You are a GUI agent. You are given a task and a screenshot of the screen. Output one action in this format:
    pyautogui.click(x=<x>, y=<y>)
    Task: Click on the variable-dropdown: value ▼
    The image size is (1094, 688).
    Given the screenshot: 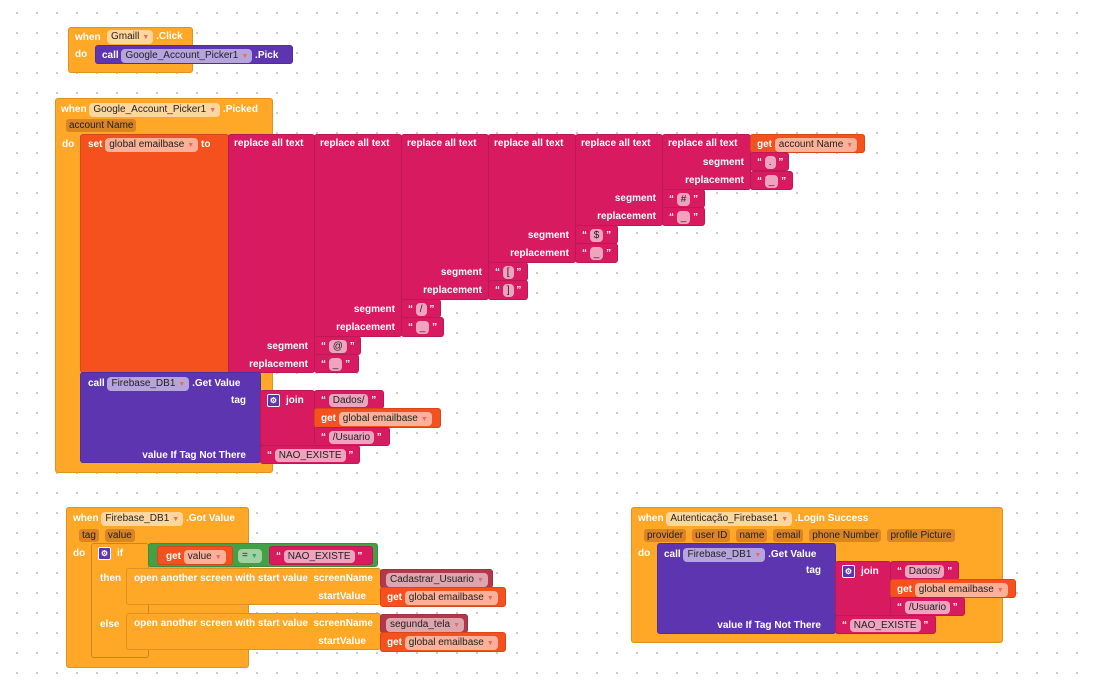 What is the action you would take?
    pyautogui.click(x=204, y=557)
    